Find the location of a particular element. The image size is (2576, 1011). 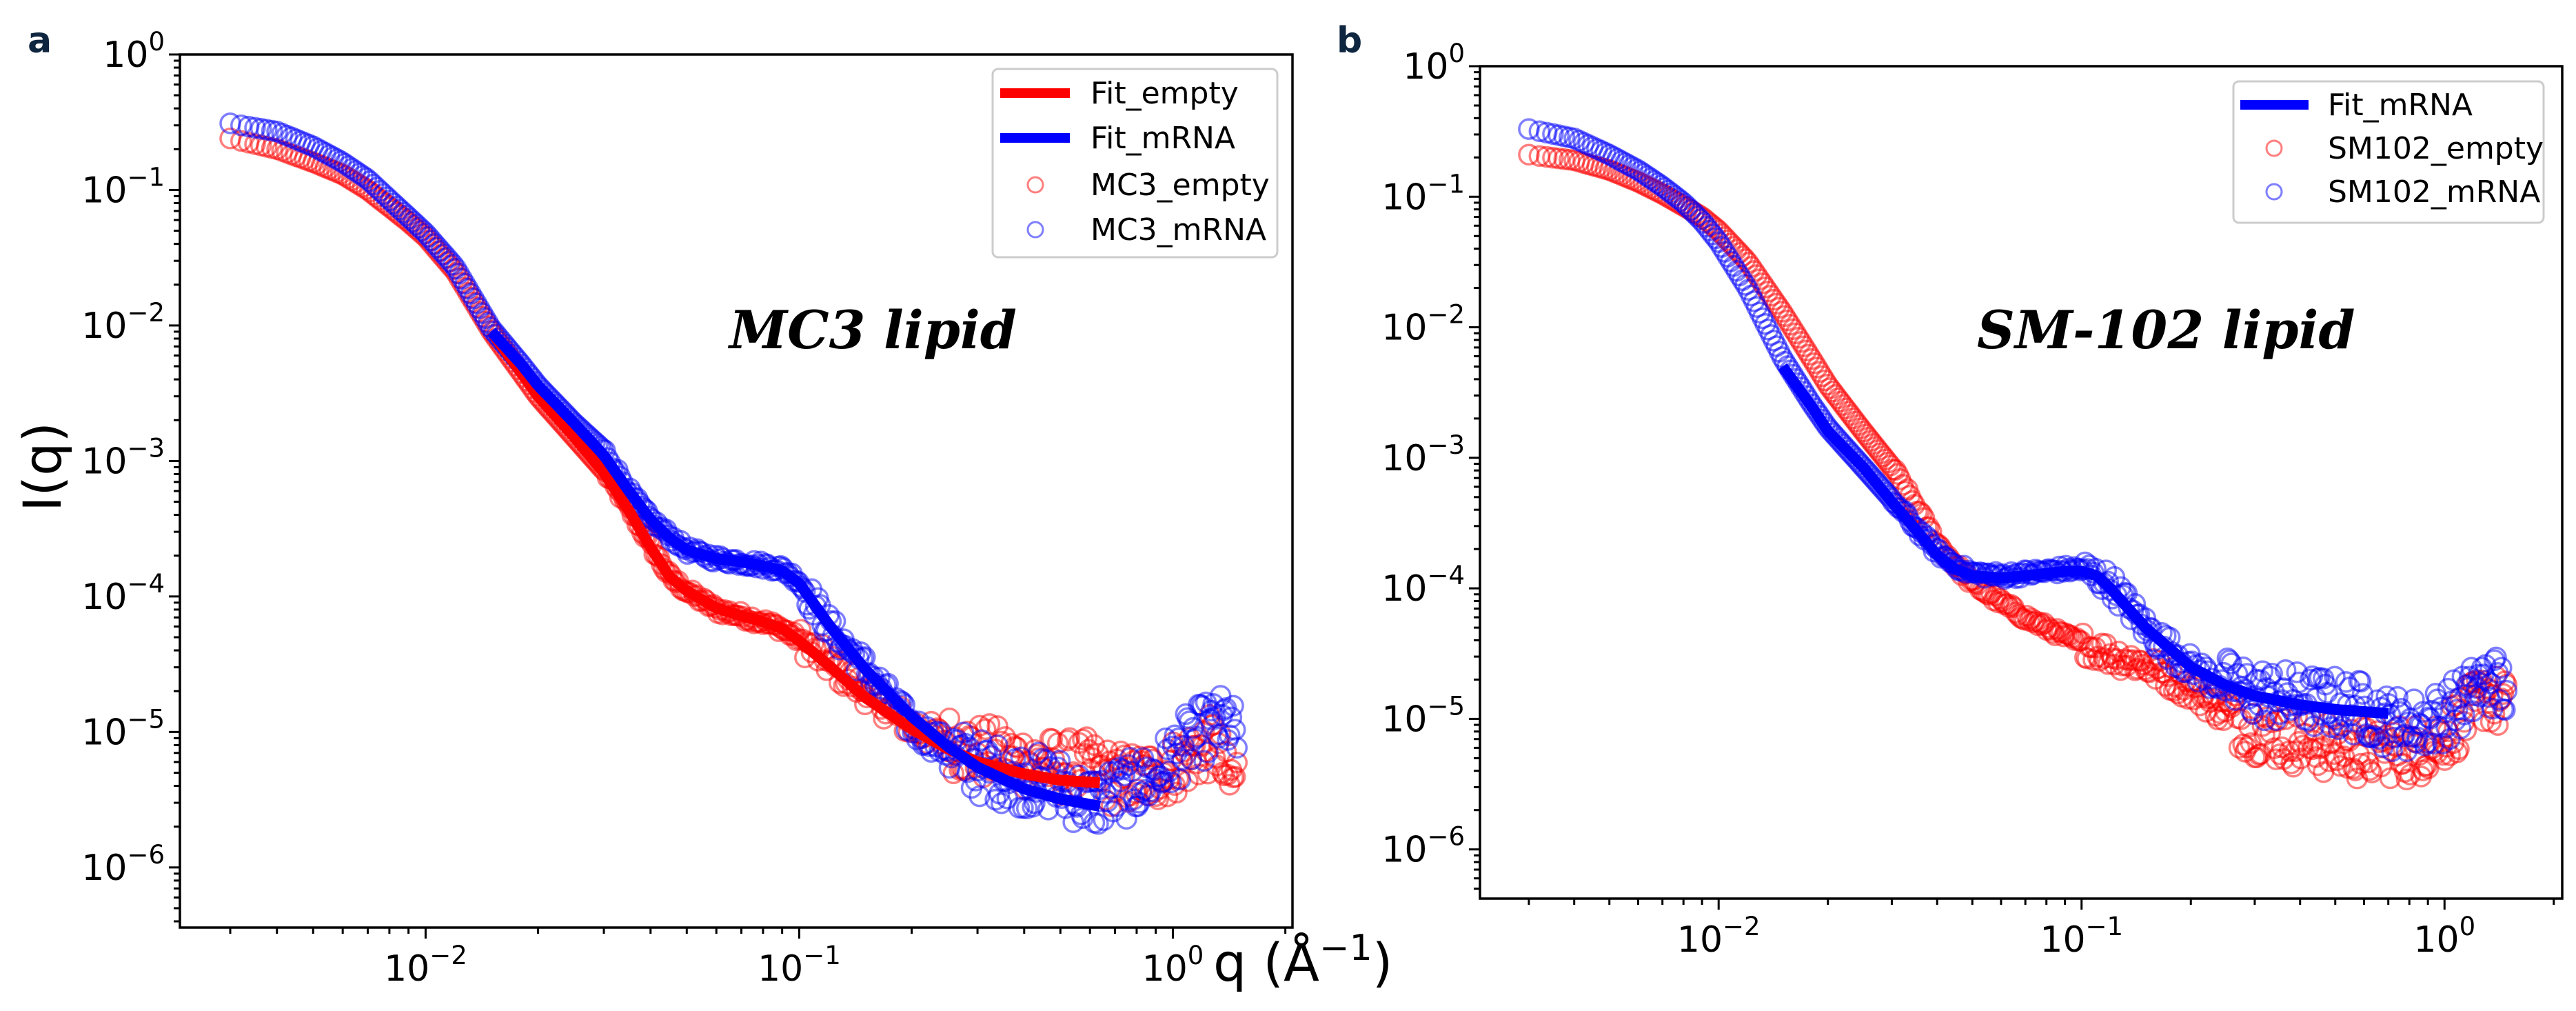

tick-exponent: −3 is located at coordinates (146, 448).